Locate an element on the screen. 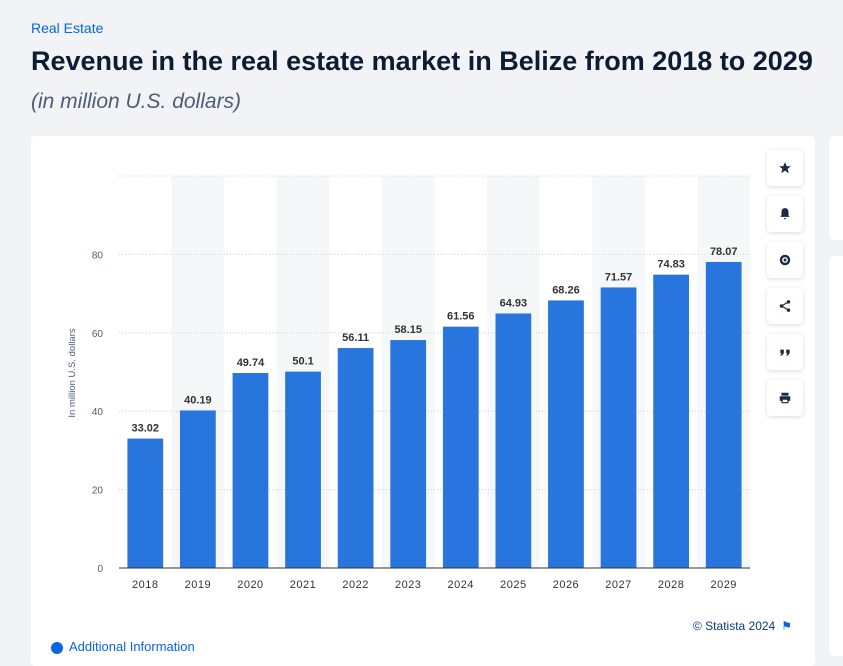 The height and width of the screenshot is (666, 843). data-label: 56.11 is located at coordinates (355, 338).